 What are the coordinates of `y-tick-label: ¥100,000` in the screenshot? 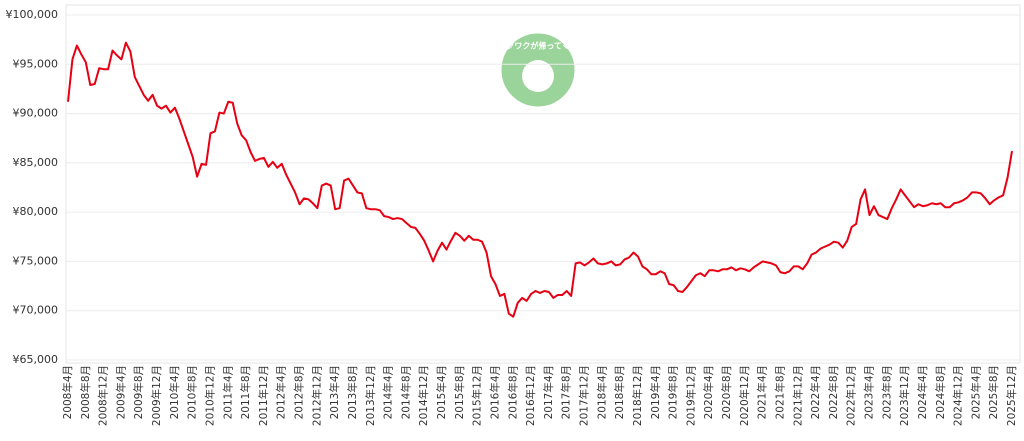 It's located at (32, 14).